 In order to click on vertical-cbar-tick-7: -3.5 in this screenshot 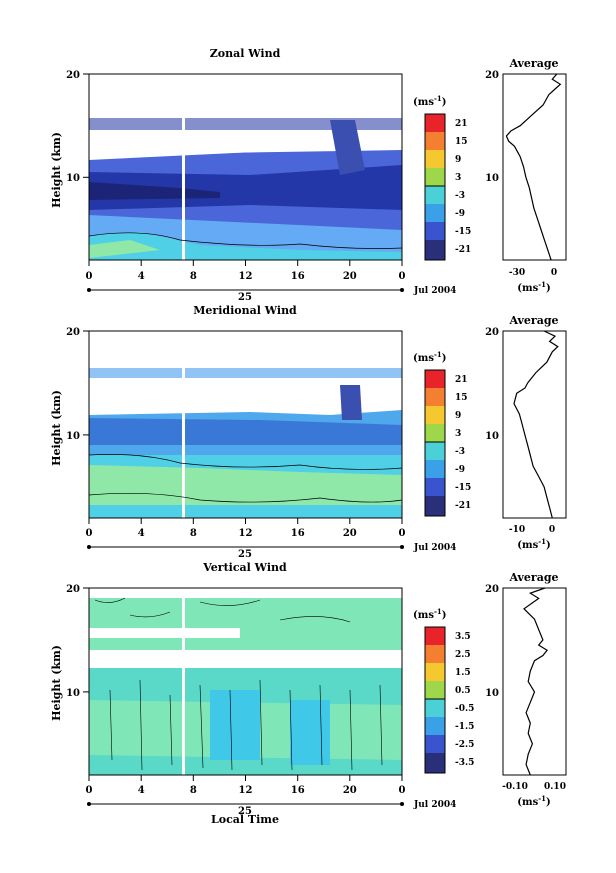, I will do `click(464, 763)`.